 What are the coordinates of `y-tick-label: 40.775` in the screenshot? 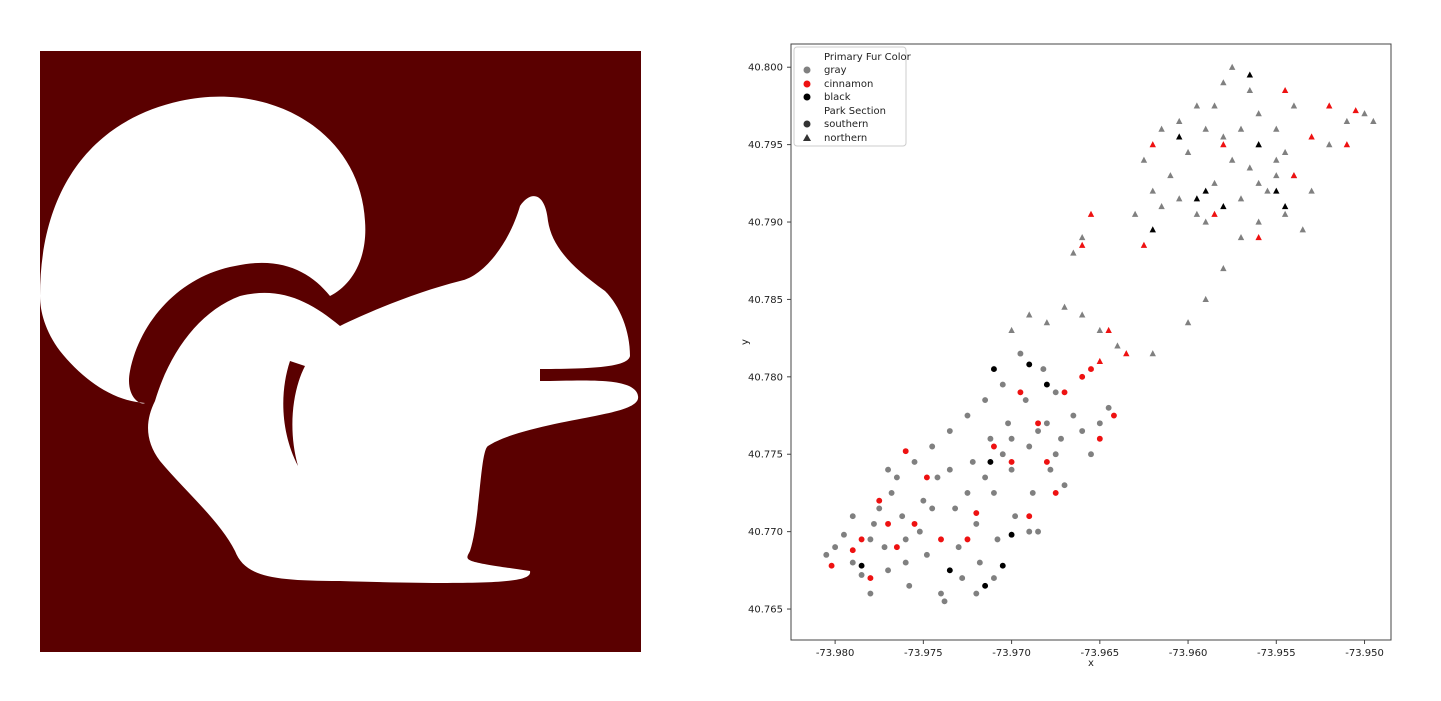 It's located at (765, 455).